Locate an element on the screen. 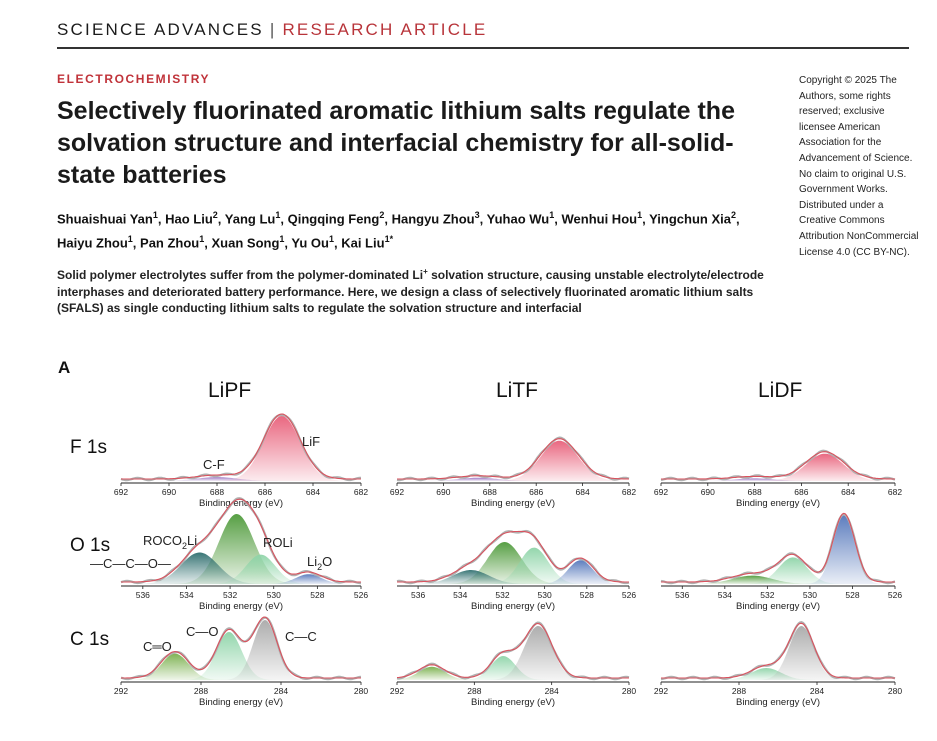  annotation-roli: ROLi is located at coordinates (278, 542).